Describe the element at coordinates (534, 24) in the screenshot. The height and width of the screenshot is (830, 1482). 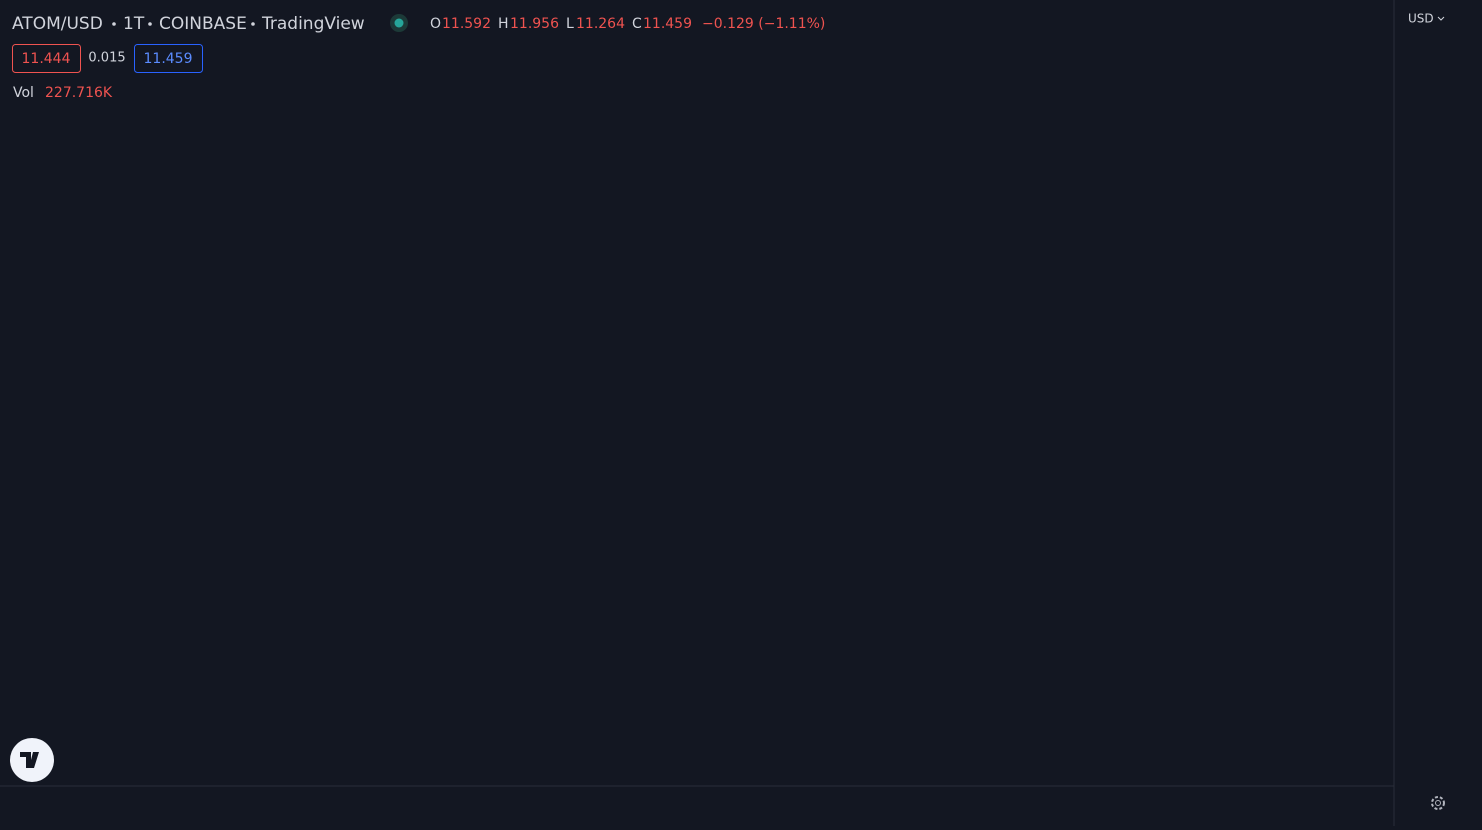
I see `ohlc-value: 11.956` at that location.